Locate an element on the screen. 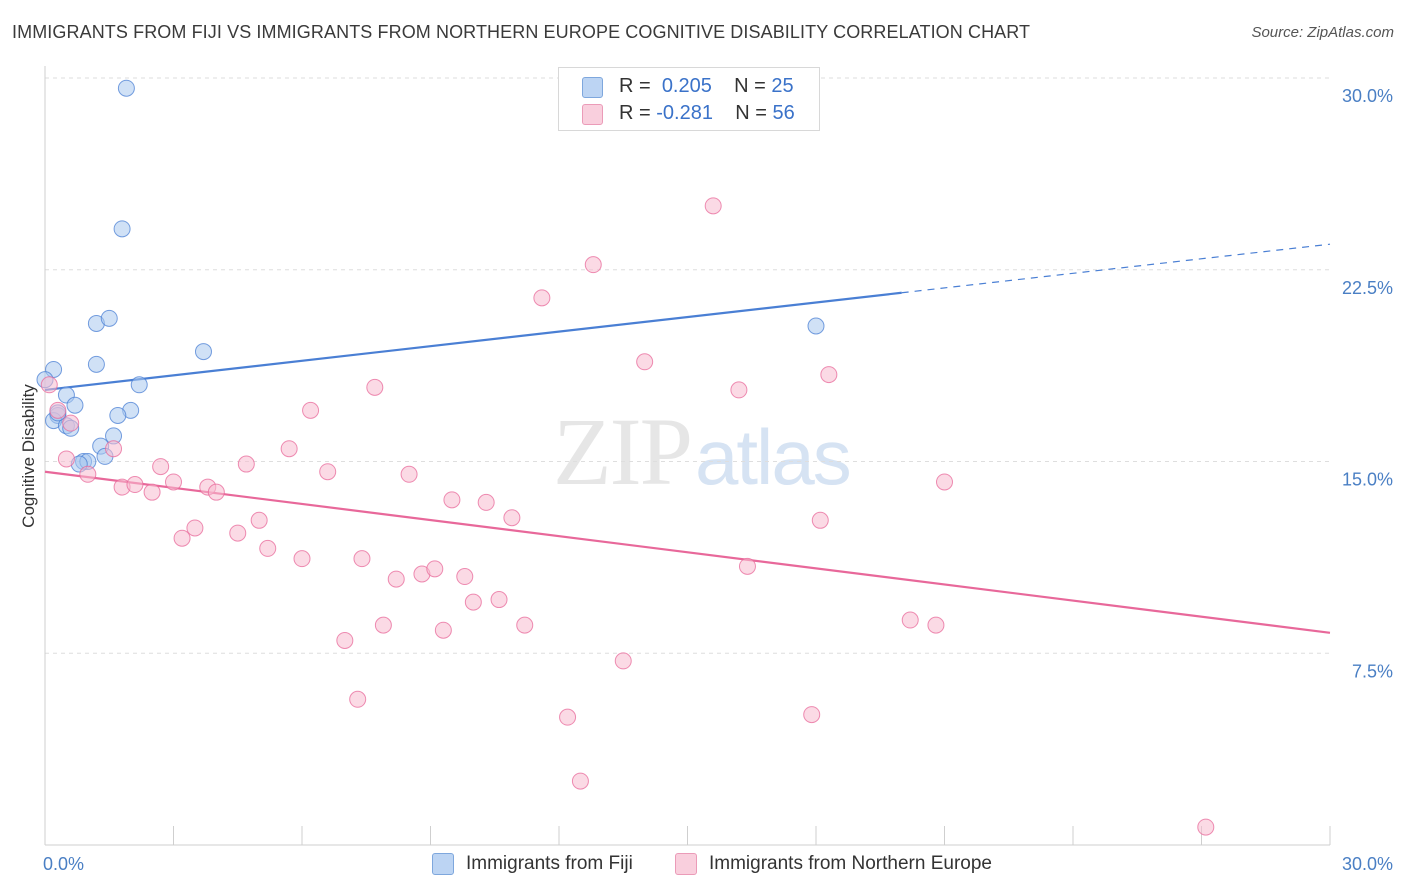 The width and height of the screenshot is (1406, 892). y-tick-label: 7.5% is located at coordinates (1372, 671).